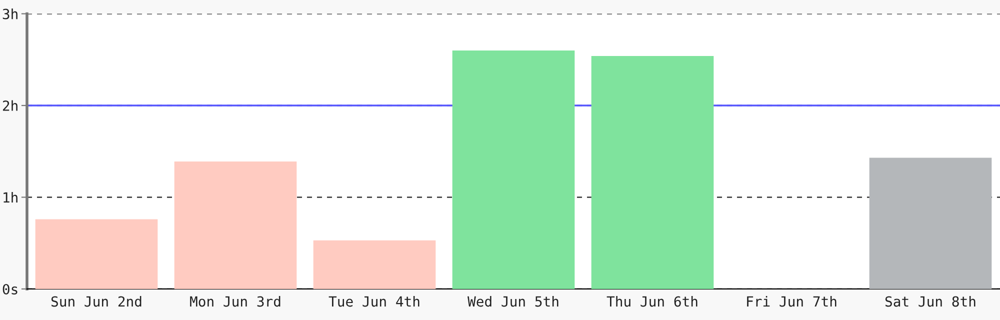  What do you see at coordinates (10, 289) in the screenshot?
I see `y-tick-label: 0s` at bounding box center [10, 289].